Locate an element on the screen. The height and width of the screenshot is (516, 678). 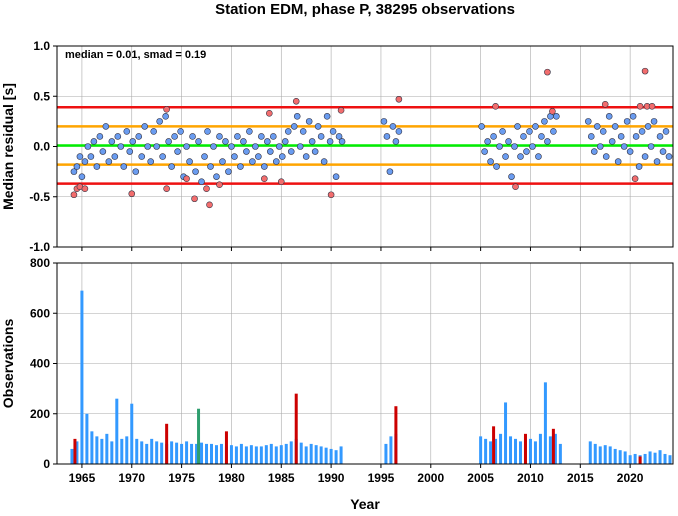
x-tick-label: 1965 is located at coordinates (82, 478).